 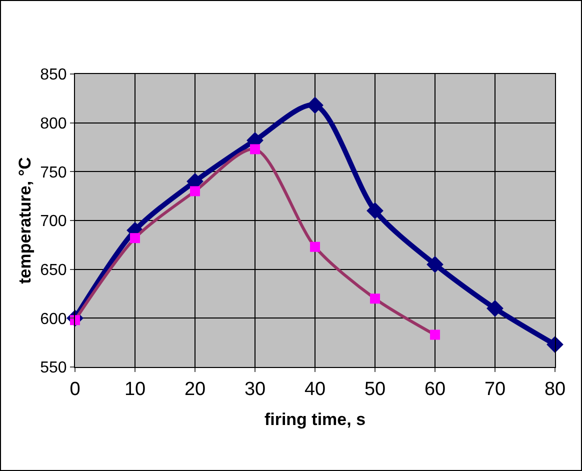 What do you see at coordinates (375, 389) in the screenshot?
I see `x-tick-label: 50` at bounding box center [375, 389].